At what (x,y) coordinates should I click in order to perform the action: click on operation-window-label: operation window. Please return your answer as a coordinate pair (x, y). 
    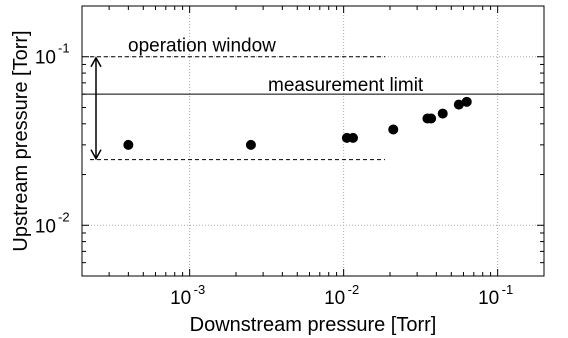
    Looking at the image, I should click on (202, 46).